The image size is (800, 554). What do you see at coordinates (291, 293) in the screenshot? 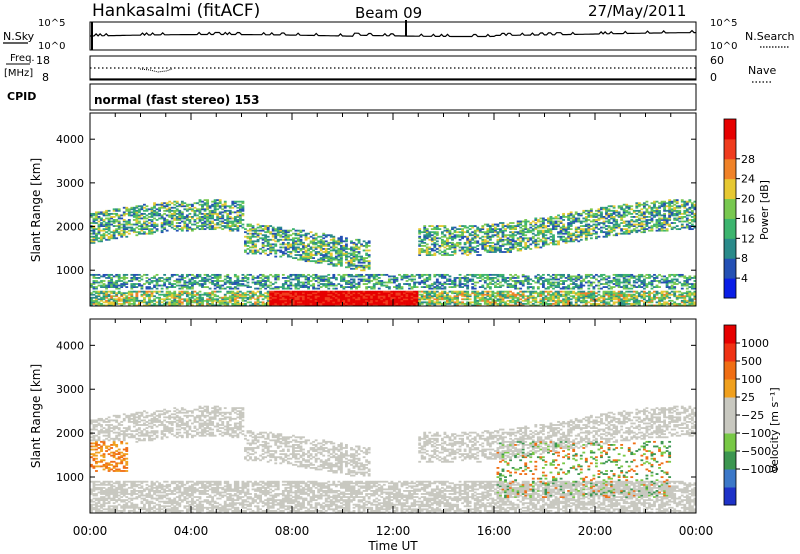
I see `power-cell-1981` at bounding box center [291, 293].